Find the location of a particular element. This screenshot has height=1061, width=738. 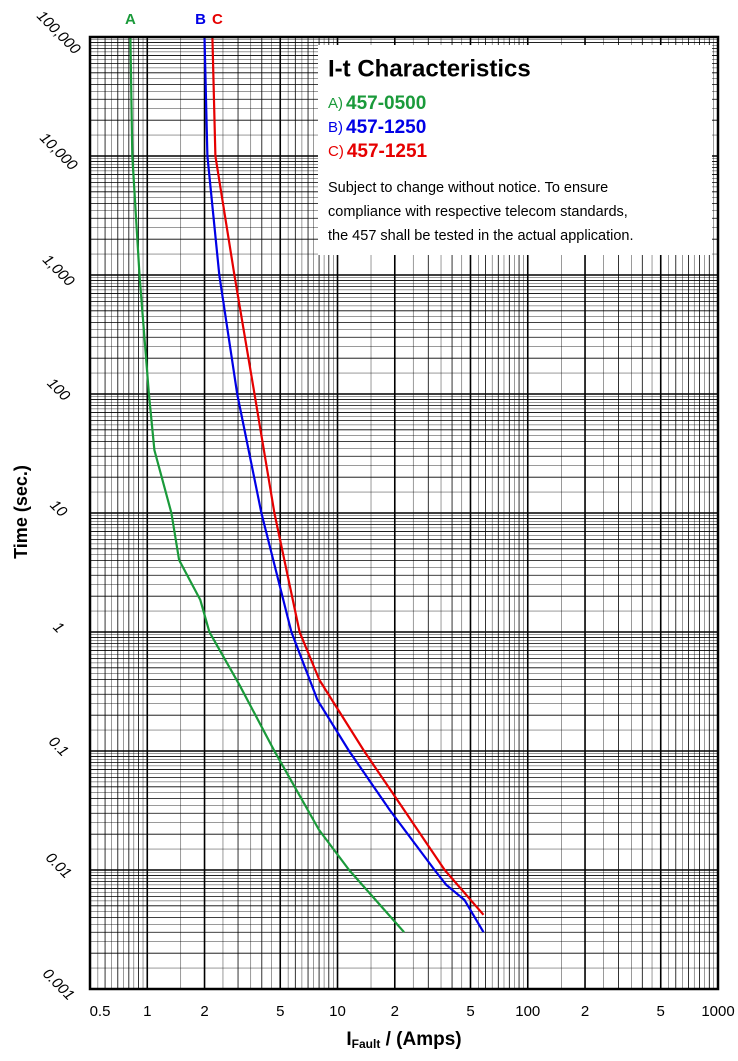

y-tick-label: 0.001 is located at coordinates (58, 984).